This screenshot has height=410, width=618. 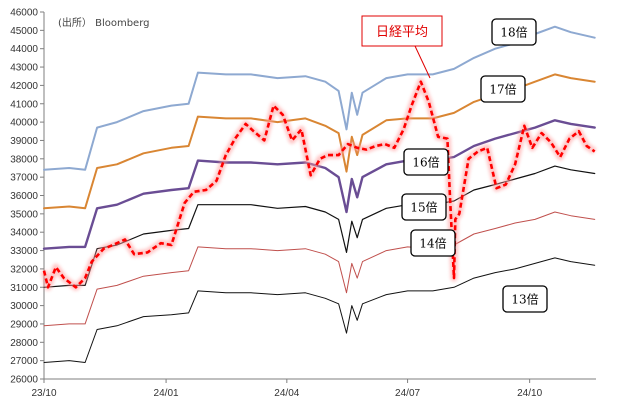 What do you see at coordinates (24, 380) in the screenshot?
I see `y-tick-label: 26000` at bounding box center [24, 380].